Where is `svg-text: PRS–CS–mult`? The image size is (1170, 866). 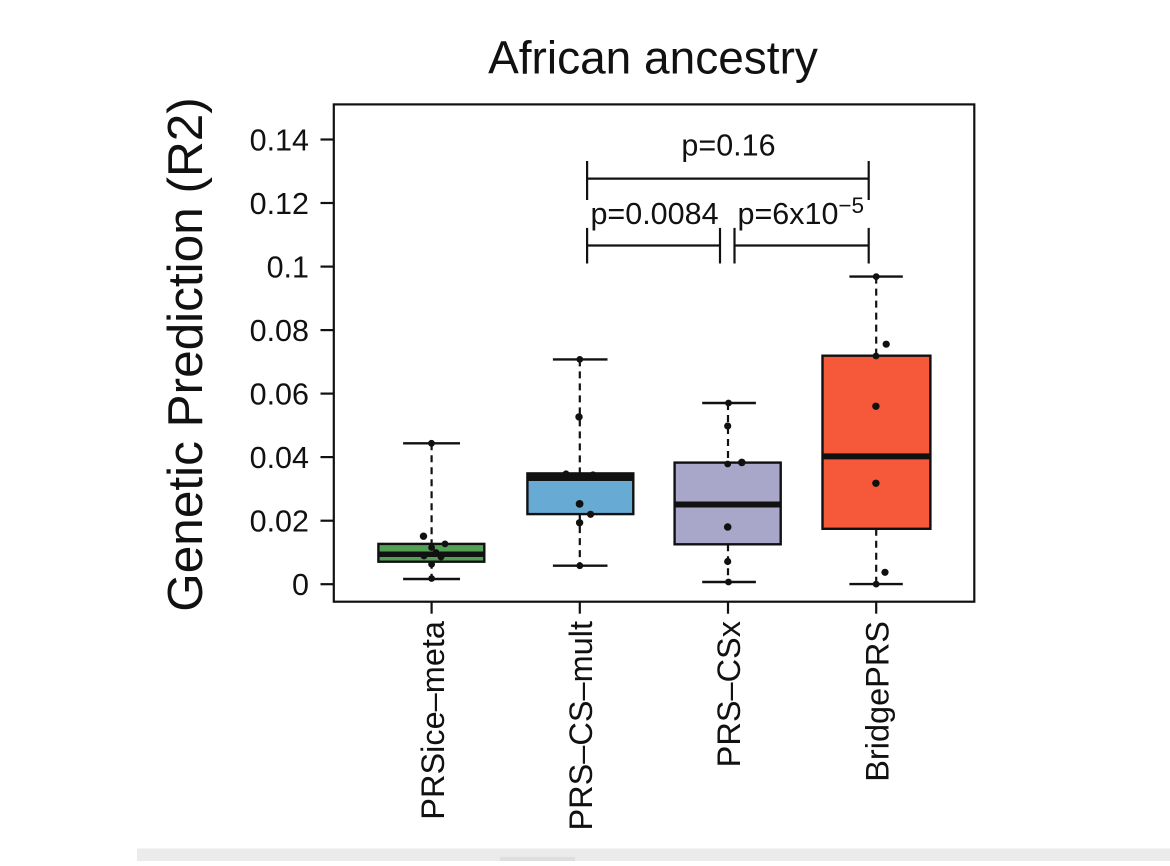 svg-text: PRS–CS–mult is located at coordinates (581, 726).